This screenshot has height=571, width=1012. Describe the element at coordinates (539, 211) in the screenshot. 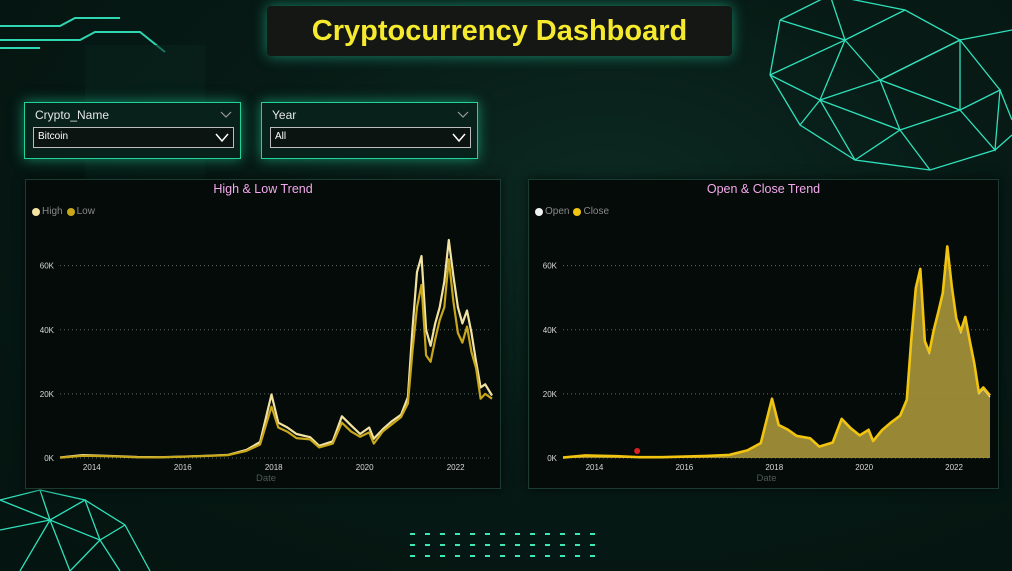

I see `legend-swatch-open` at that location.